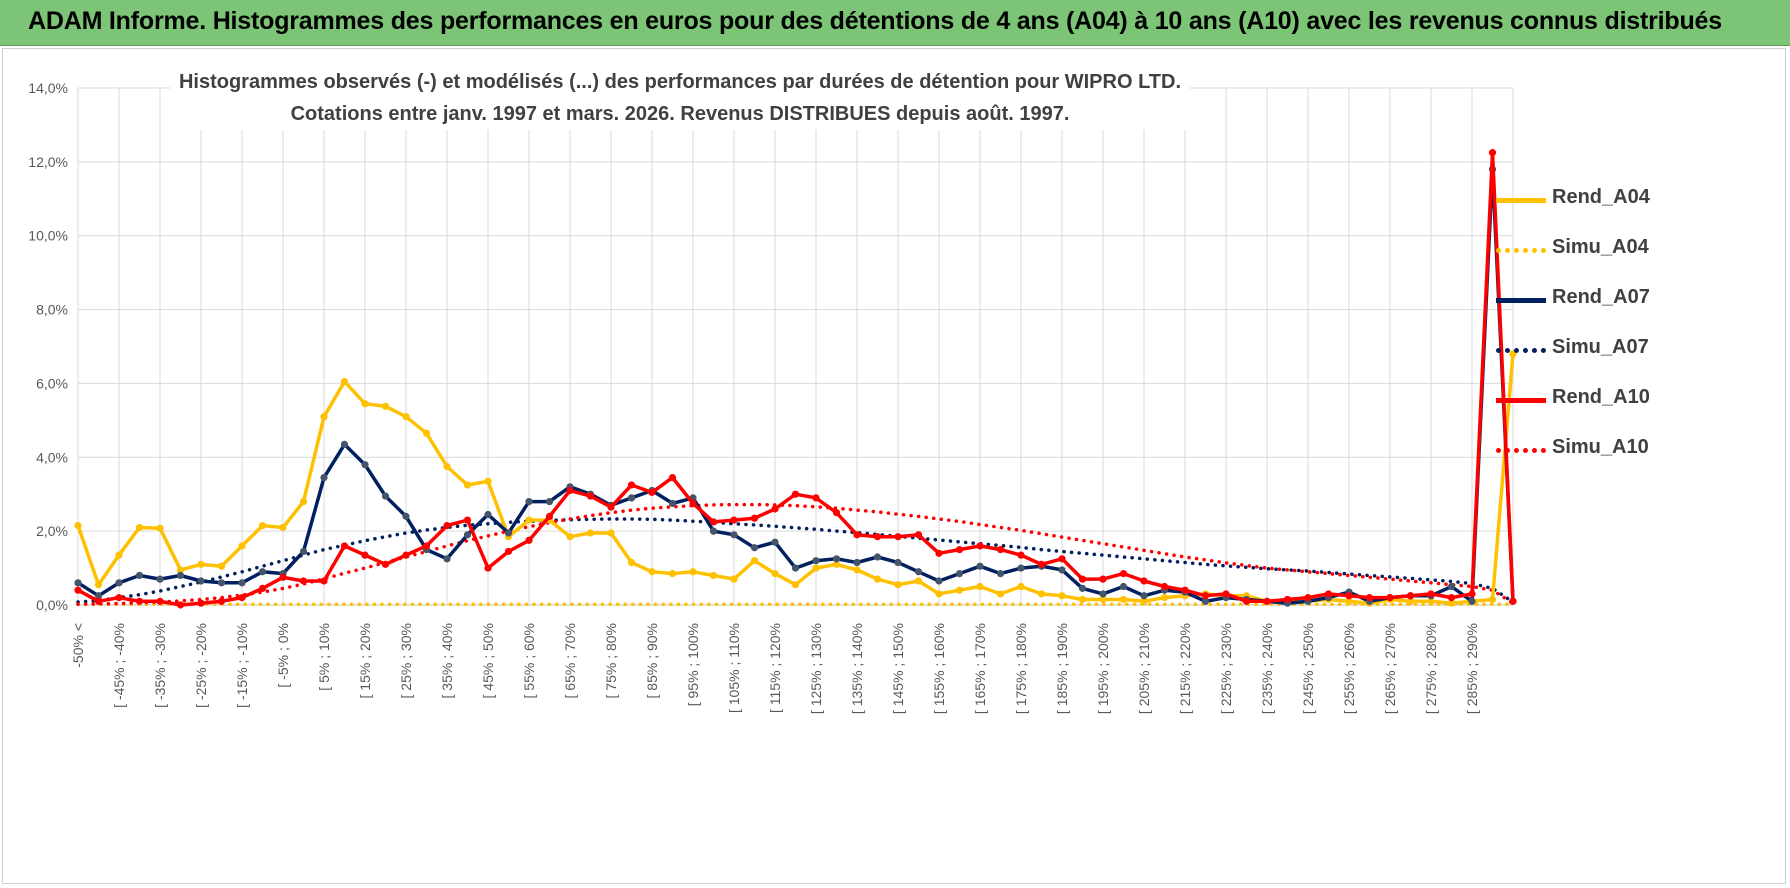 The width and height of the screenshot is (1790, 888). I want to click on legend-swatch-simu-a04, so click(1521, 250).